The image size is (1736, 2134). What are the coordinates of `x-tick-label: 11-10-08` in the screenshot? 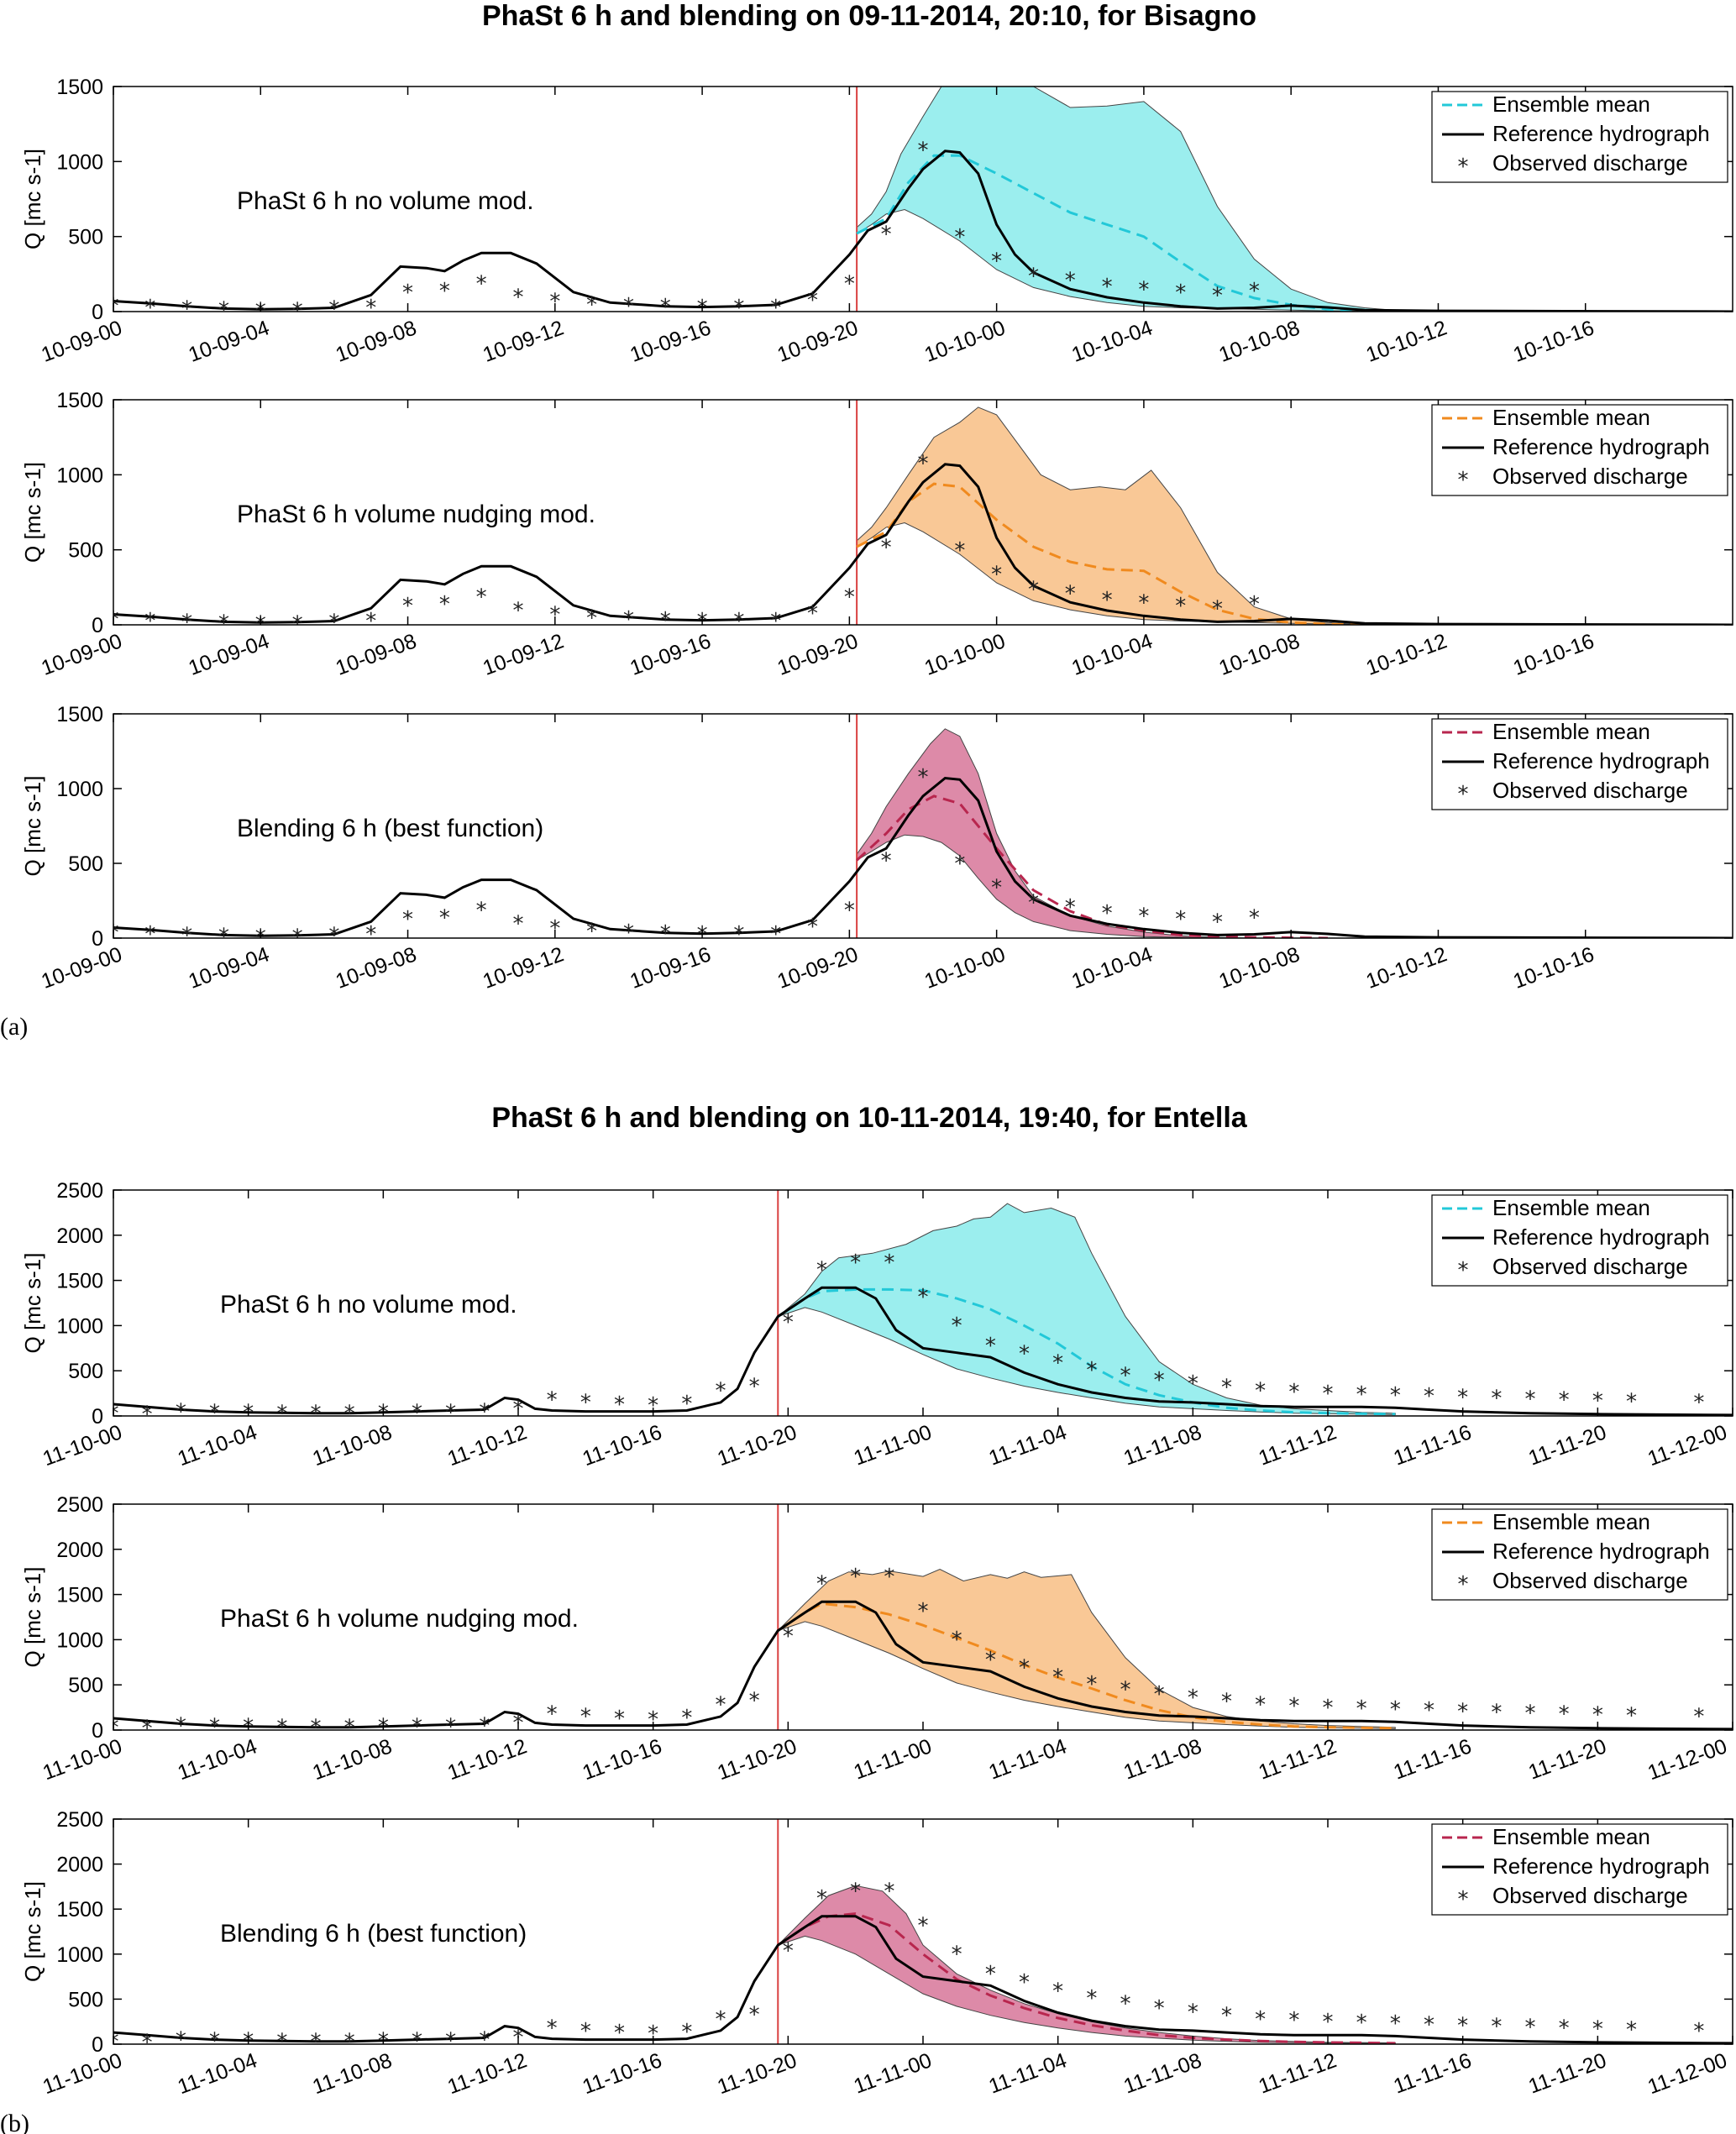 It's located at (353, 1445).